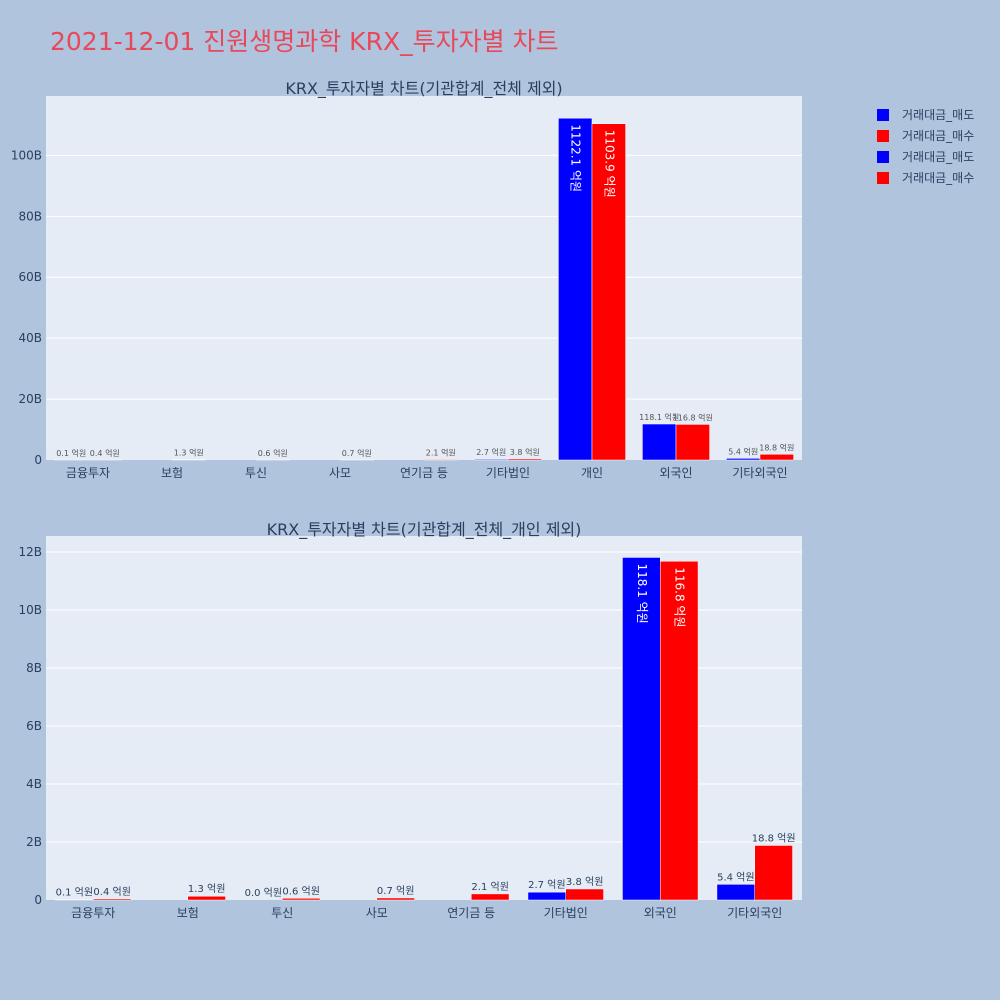  I want to click on page-title: 2021-12-01 진원생명과학 KRX_투자자별 차트, so click(304, 41).